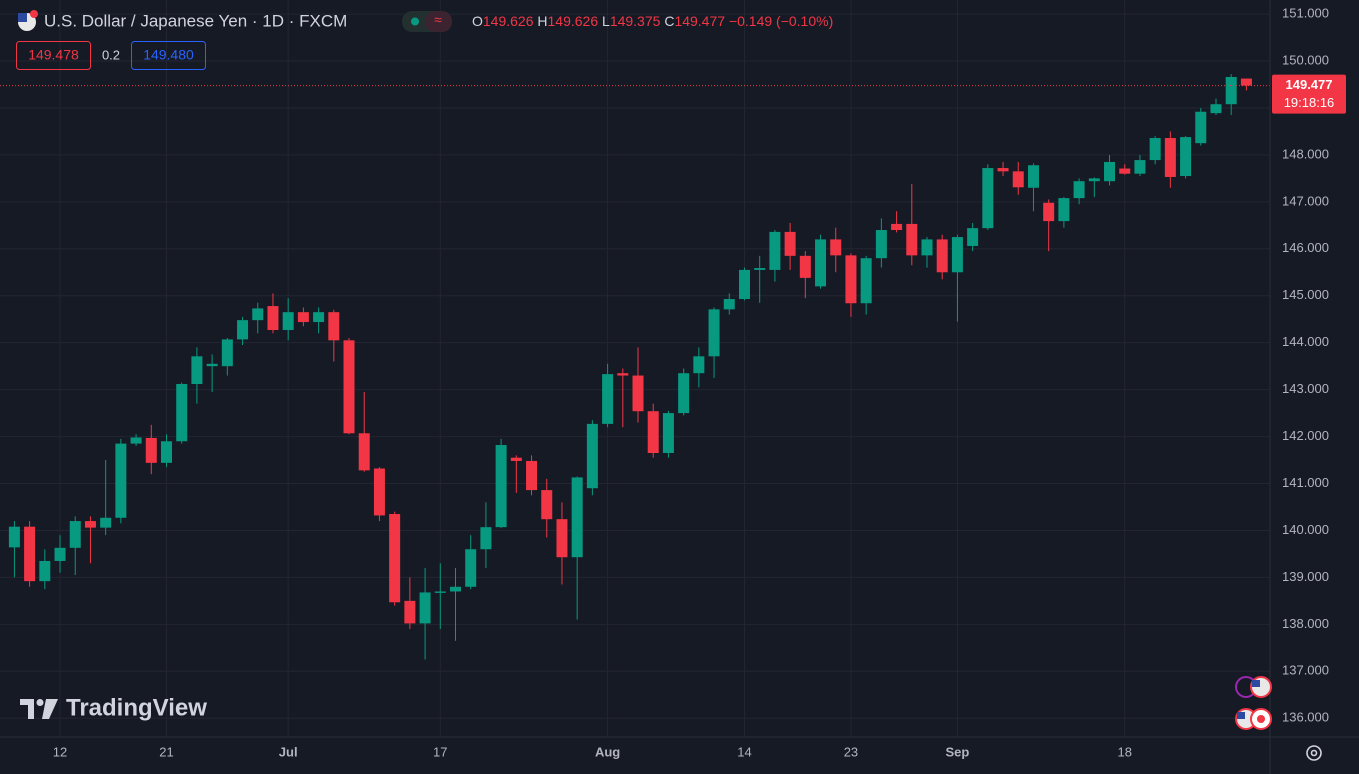 The width and height of the screenshot is (1359, 774). What do you see at coordinates (750, 21) in the screenshot?
I see `change: −0.149` at bounding box center [750, 21].